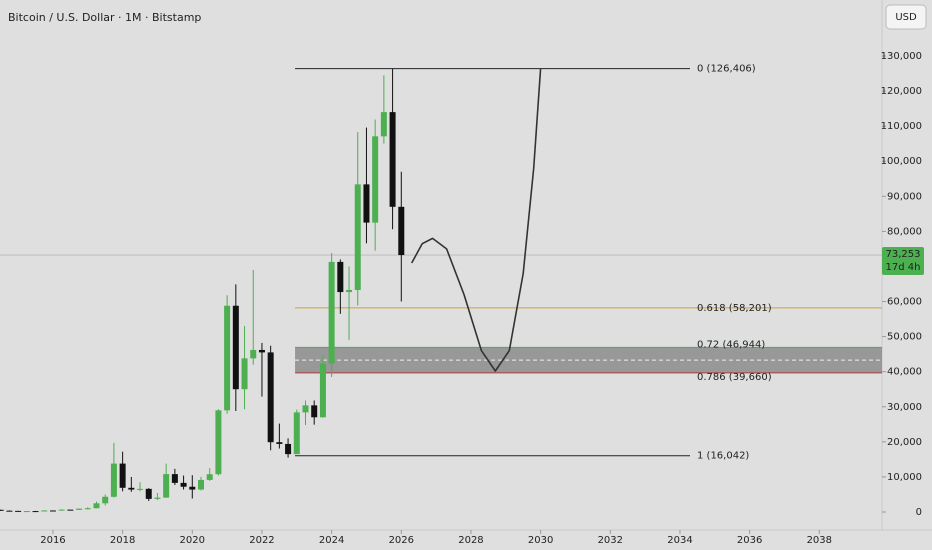 This screenshot has height=550, width=932. I want to click on y-tick-label: 120,000, so click(901, 91).